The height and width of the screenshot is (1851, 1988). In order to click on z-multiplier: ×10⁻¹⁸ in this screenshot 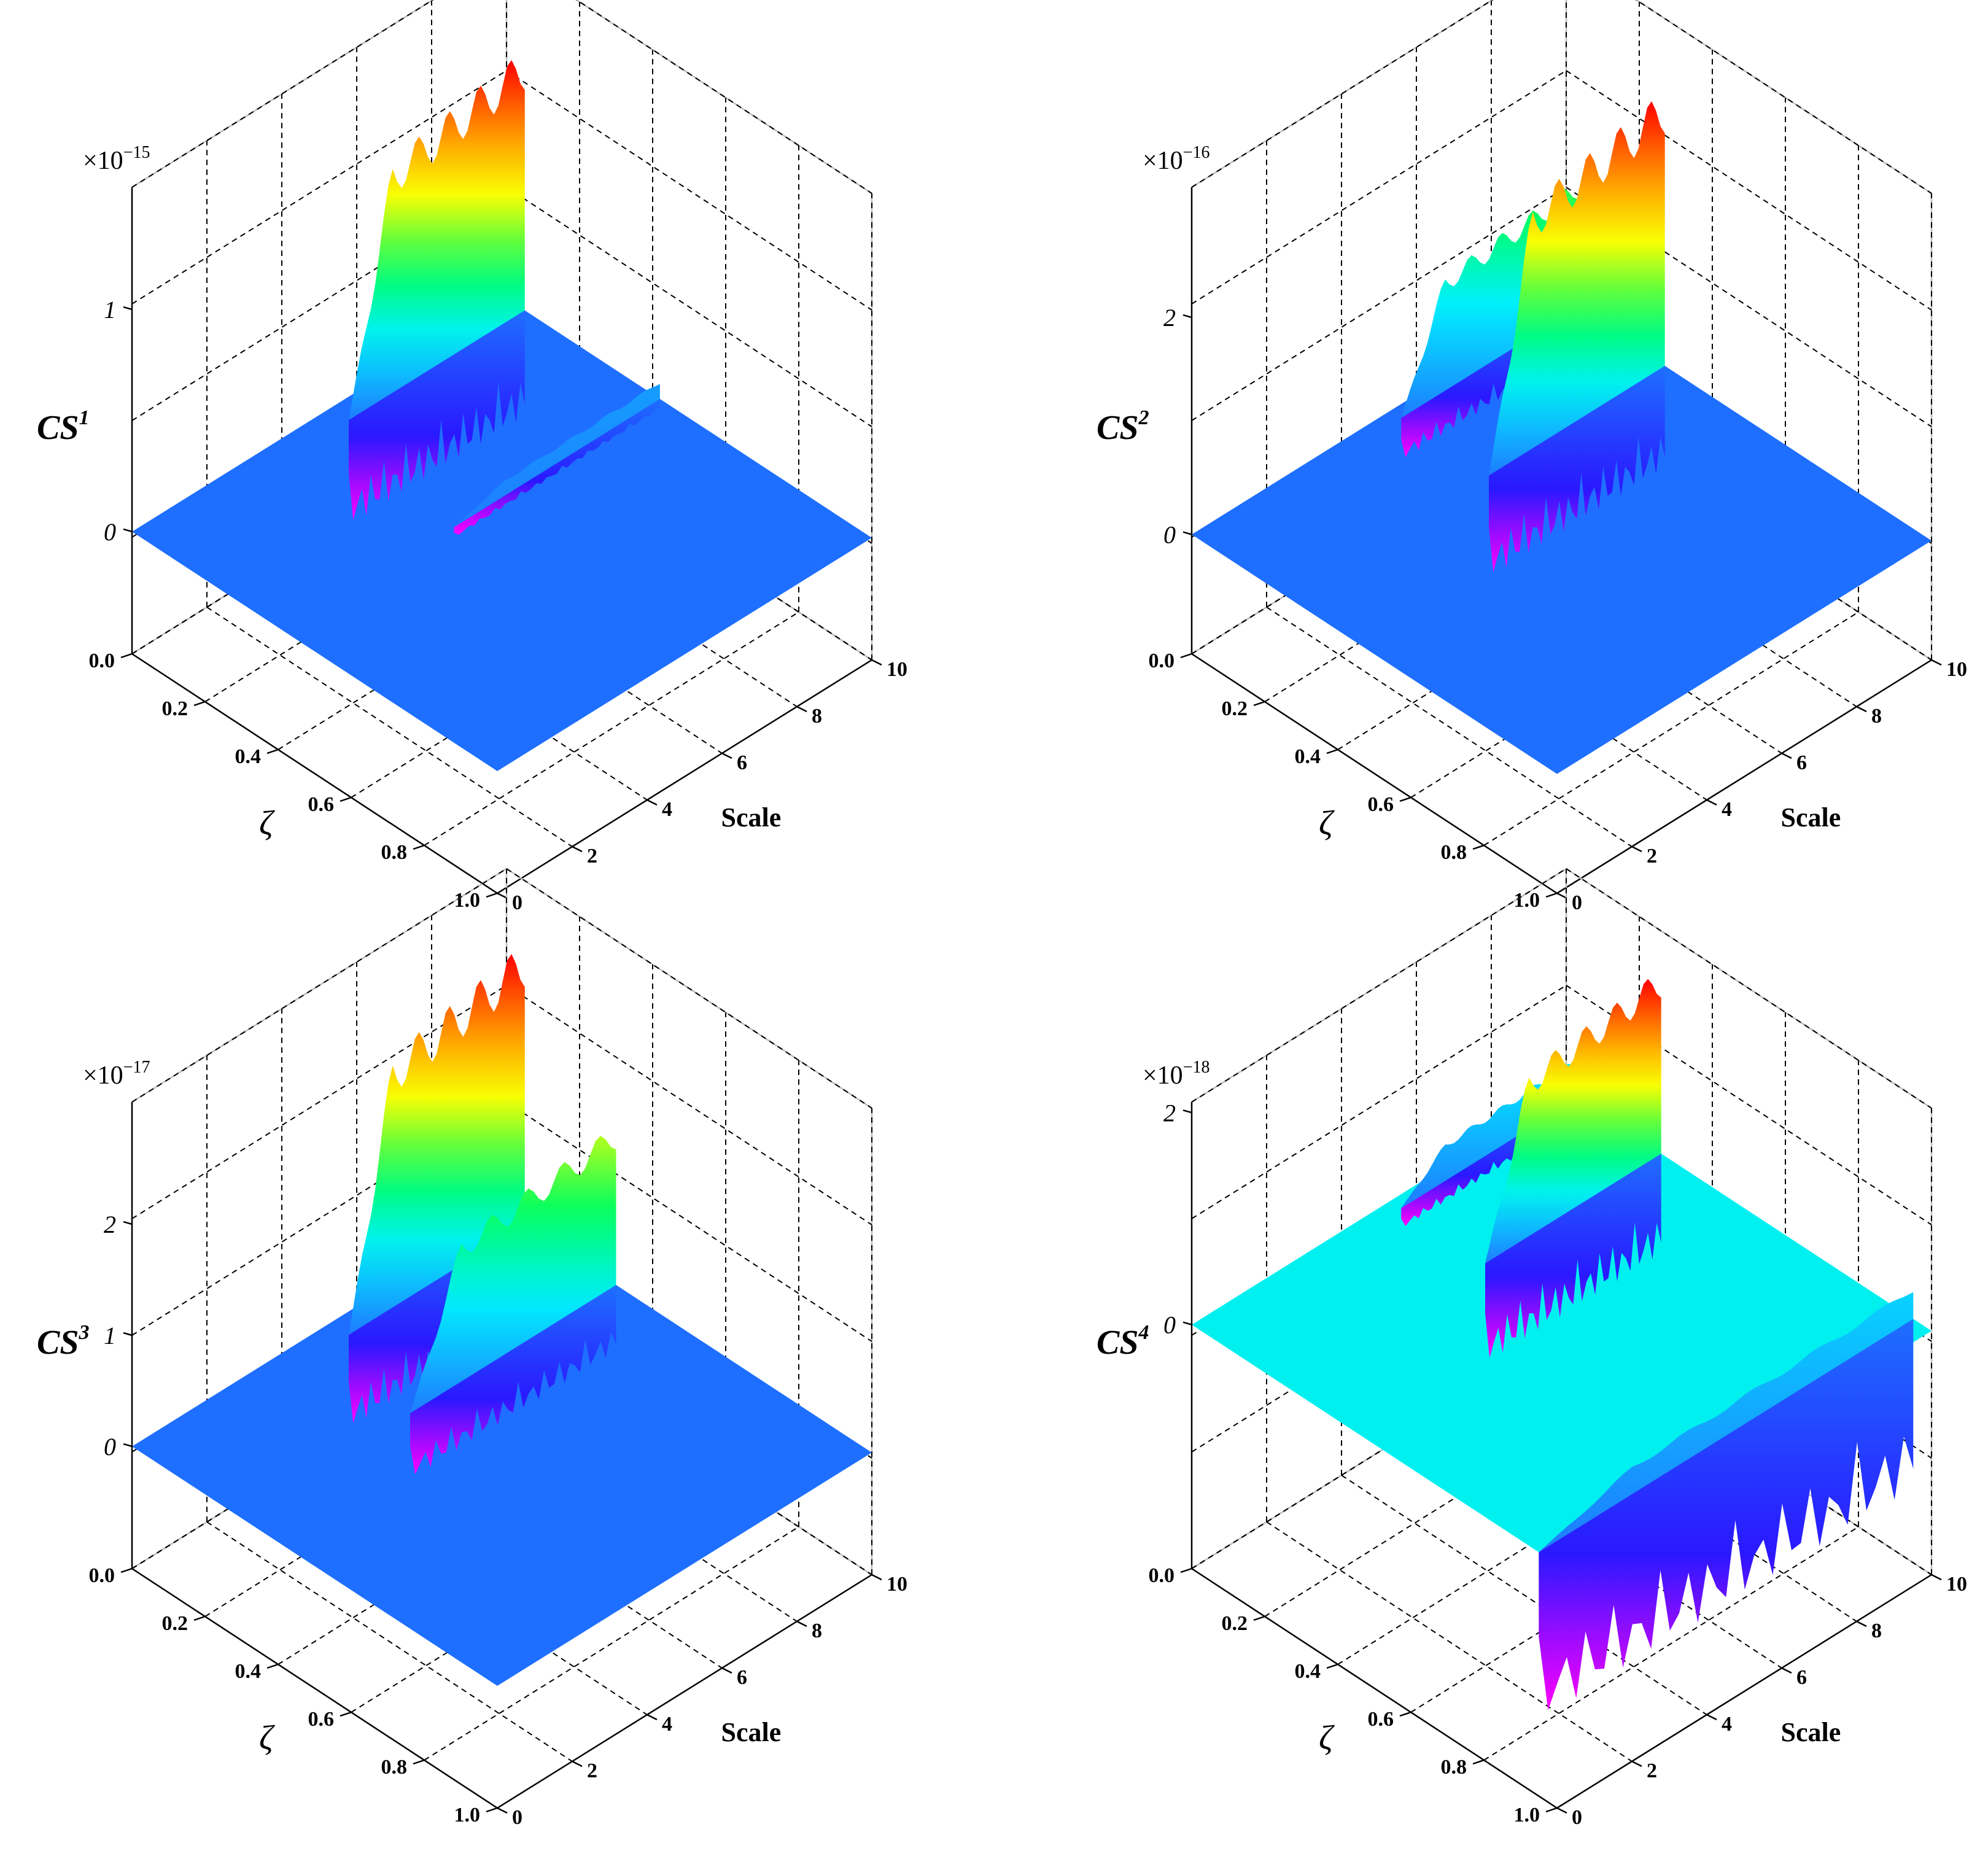, I will do `click(1176, 1074)`.